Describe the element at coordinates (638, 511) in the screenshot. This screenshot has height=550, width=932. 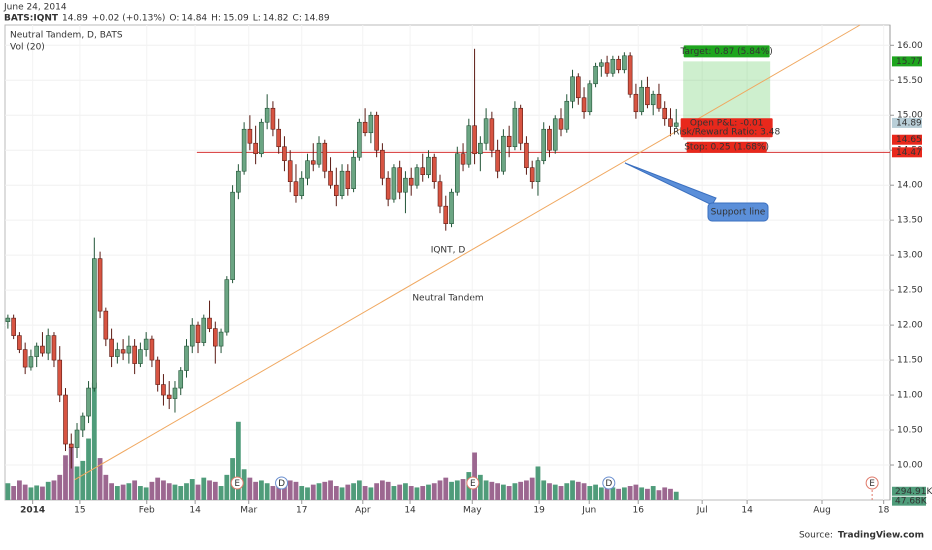
I see `x-tick-label: 16` at that location.